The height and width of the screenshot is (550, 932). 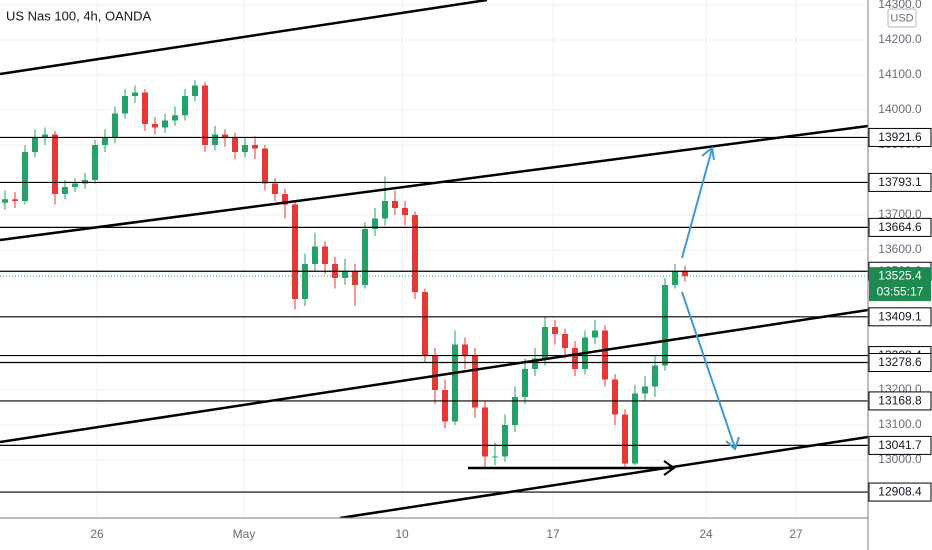 What do you see at coordinates (900, 275) in the screenshot?
I see `last-price-label: 13525.4` at bounding box center [900, 275].